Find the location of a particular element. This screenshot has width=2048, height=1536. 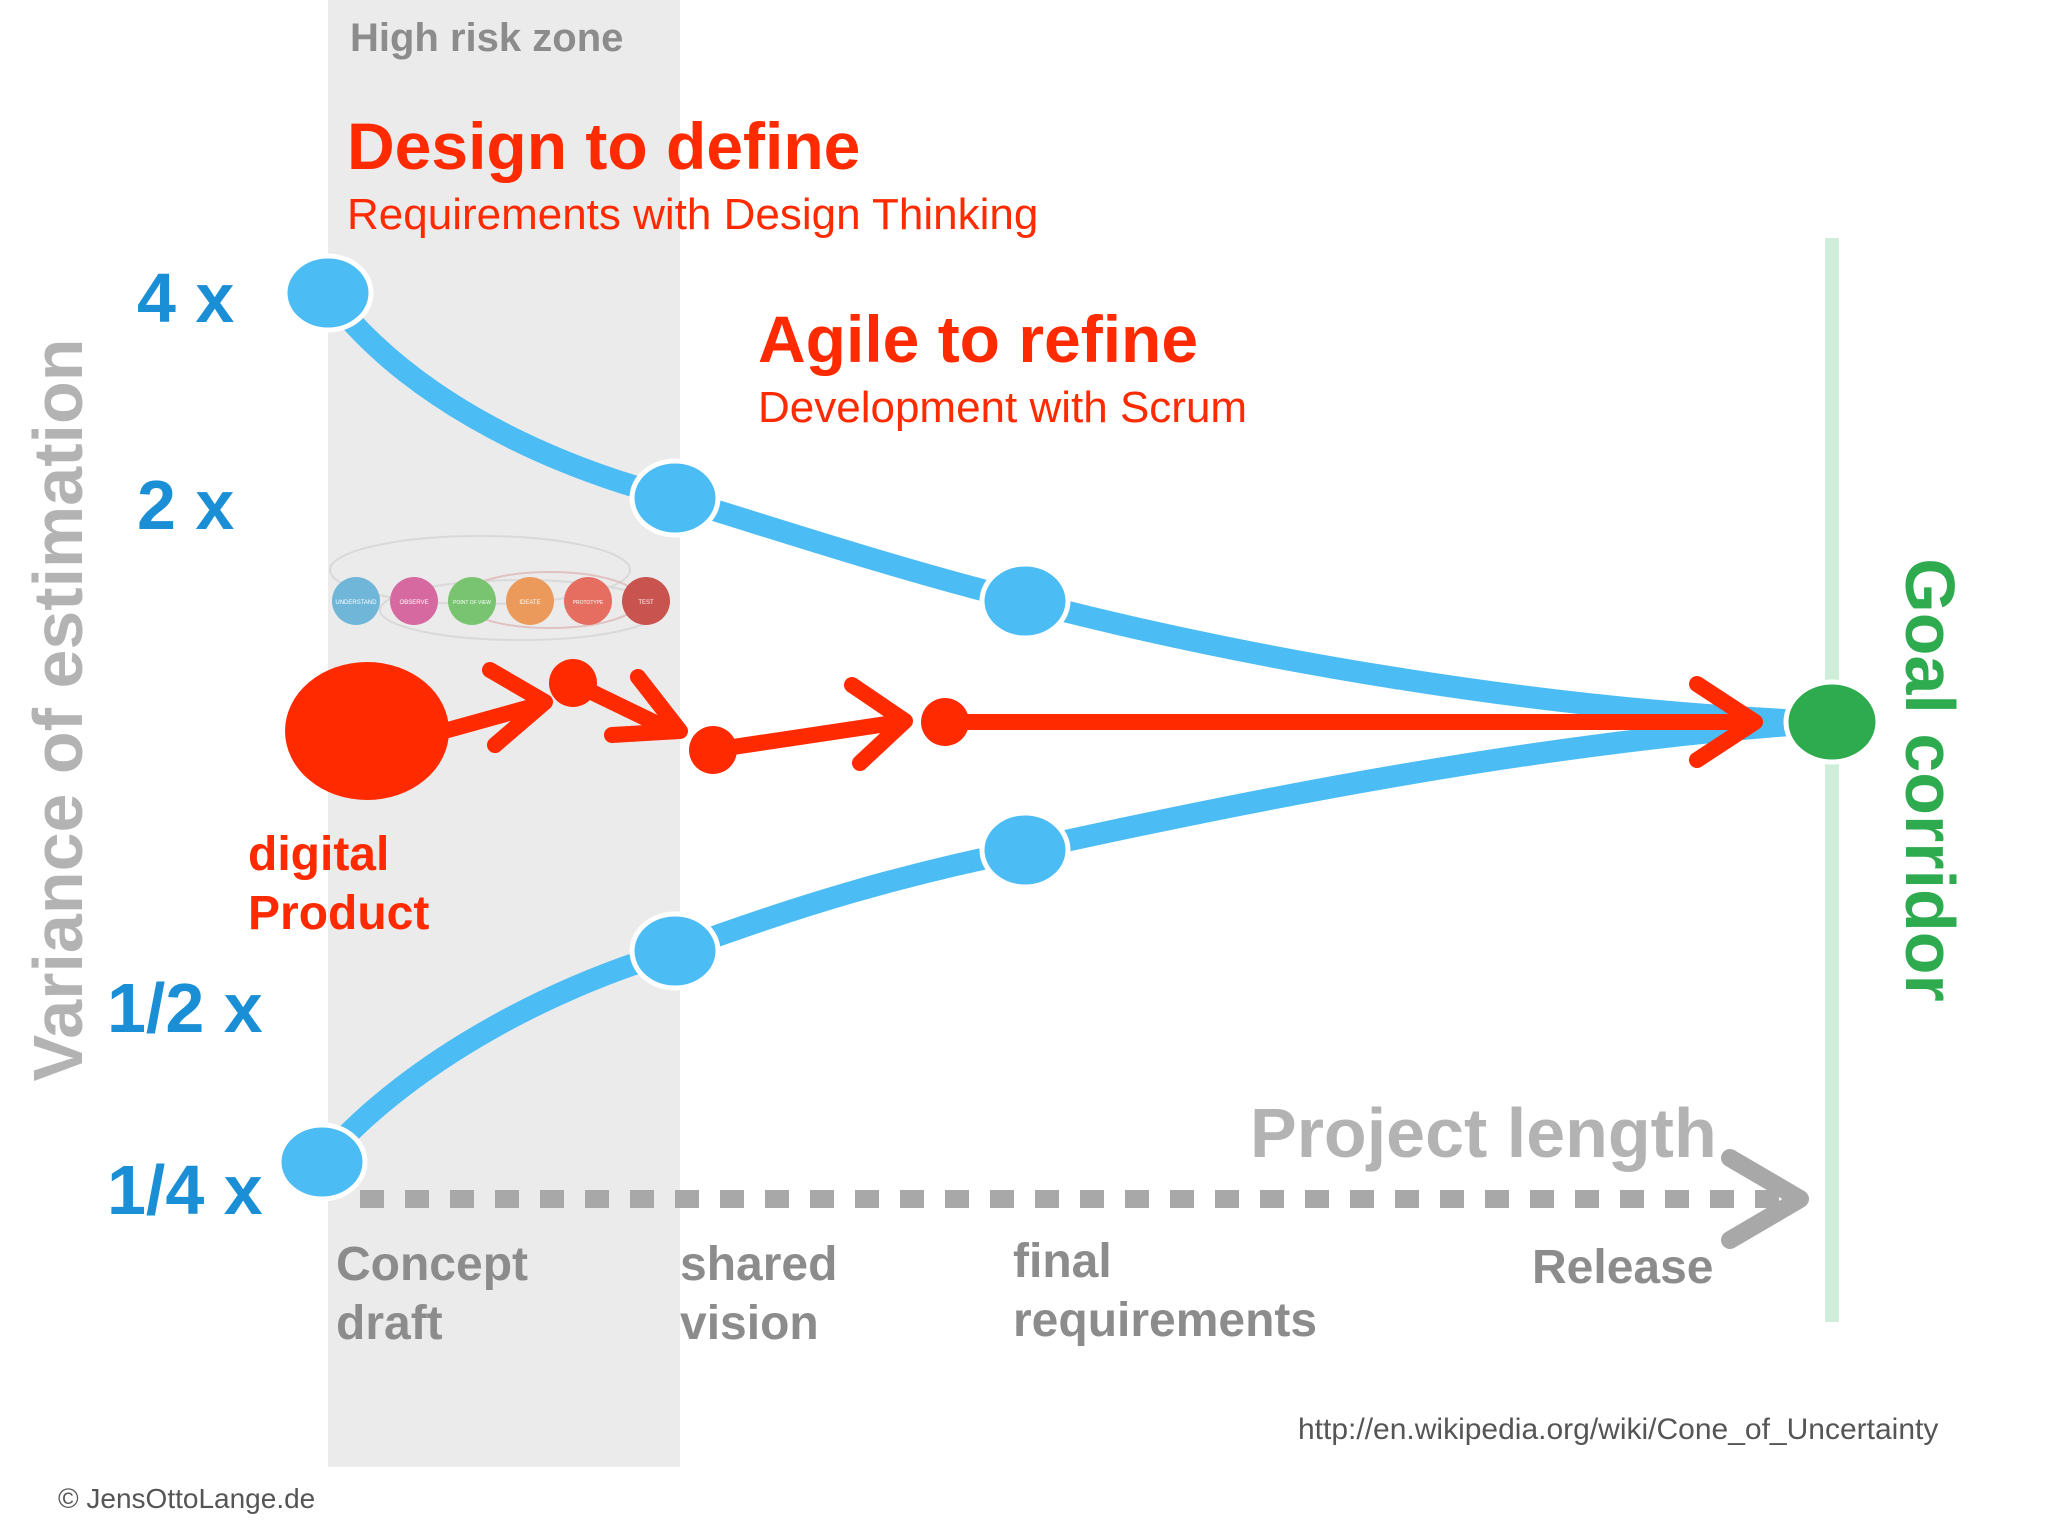

design-to-define-title: Design to define is located at coordinates (604, 146).